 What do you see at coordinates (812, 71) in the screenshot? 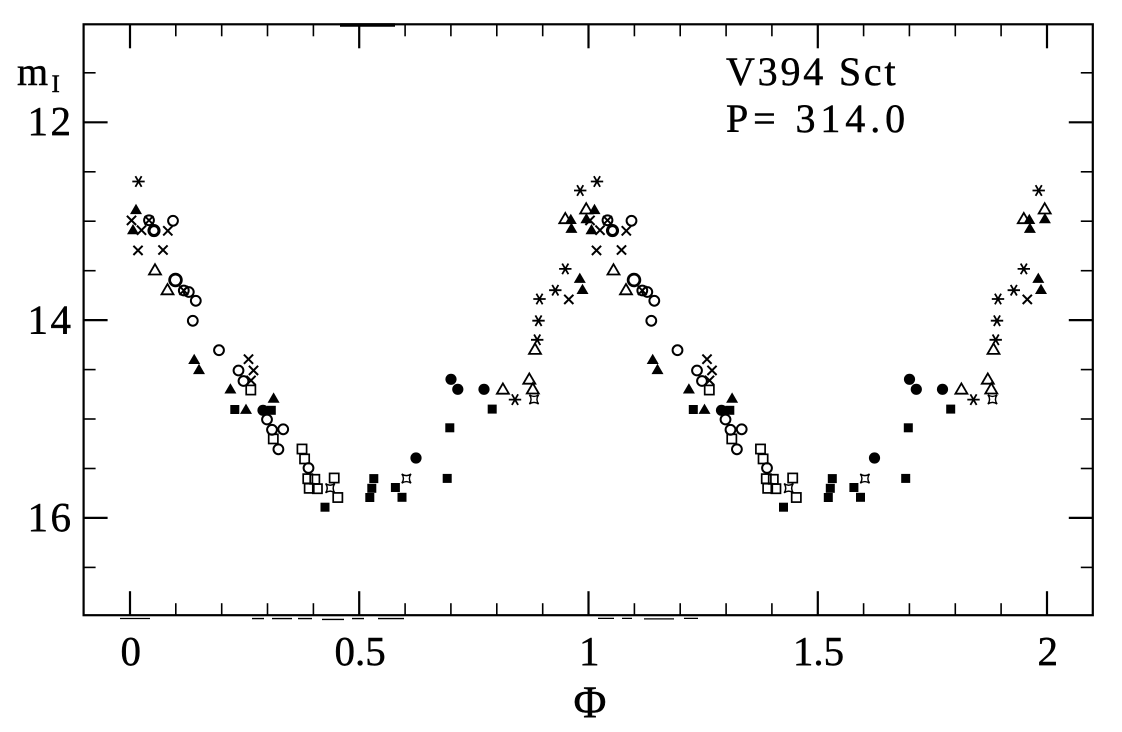
I see `svg-text: V394 Sct` at bounding box center [812, 71].